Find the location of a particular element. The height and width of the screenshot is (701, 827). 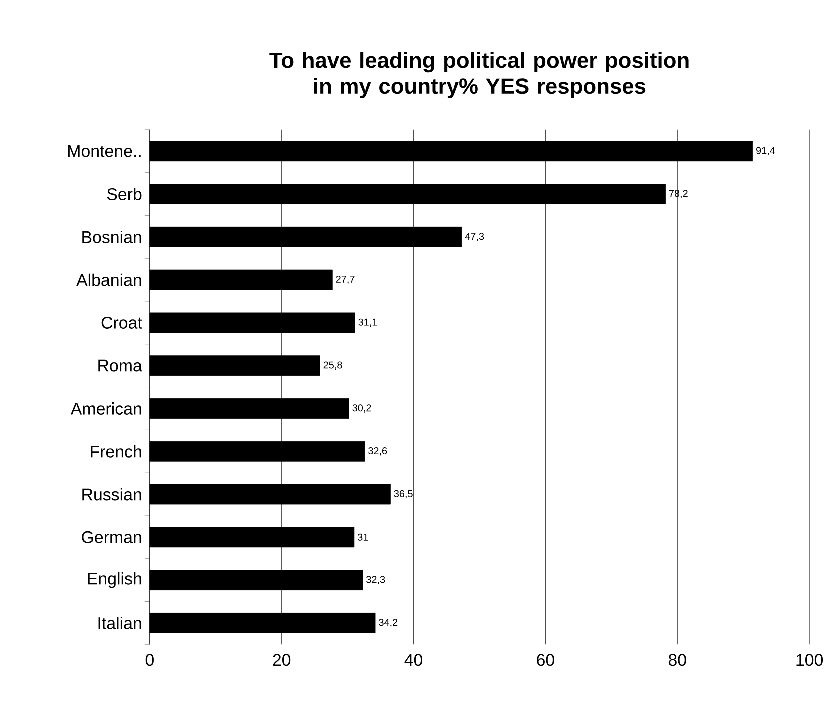

data-label: 27,7 is located at coordinates (345, 280).